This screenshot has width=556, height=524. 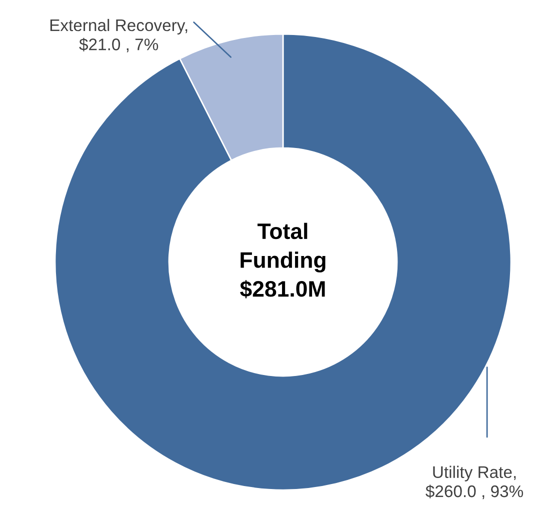 I want to click on text: Total Funding $281.0M, so click(x=283, y=260).